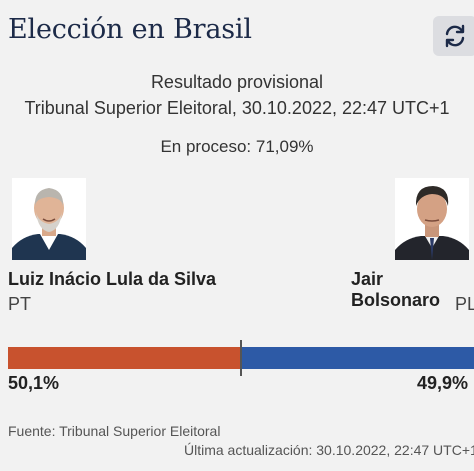 This screenshot has height=471, width=474. Describe the element at coordinates (432, 219) in the screenshot. I see `candidate-photo-bolsonaro` at that location.